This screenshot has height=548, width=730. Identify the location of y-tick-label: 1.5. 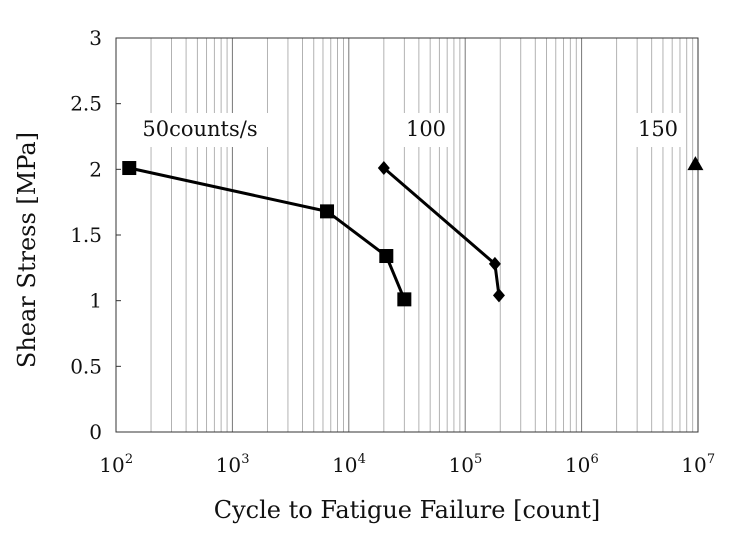
(86, 235).